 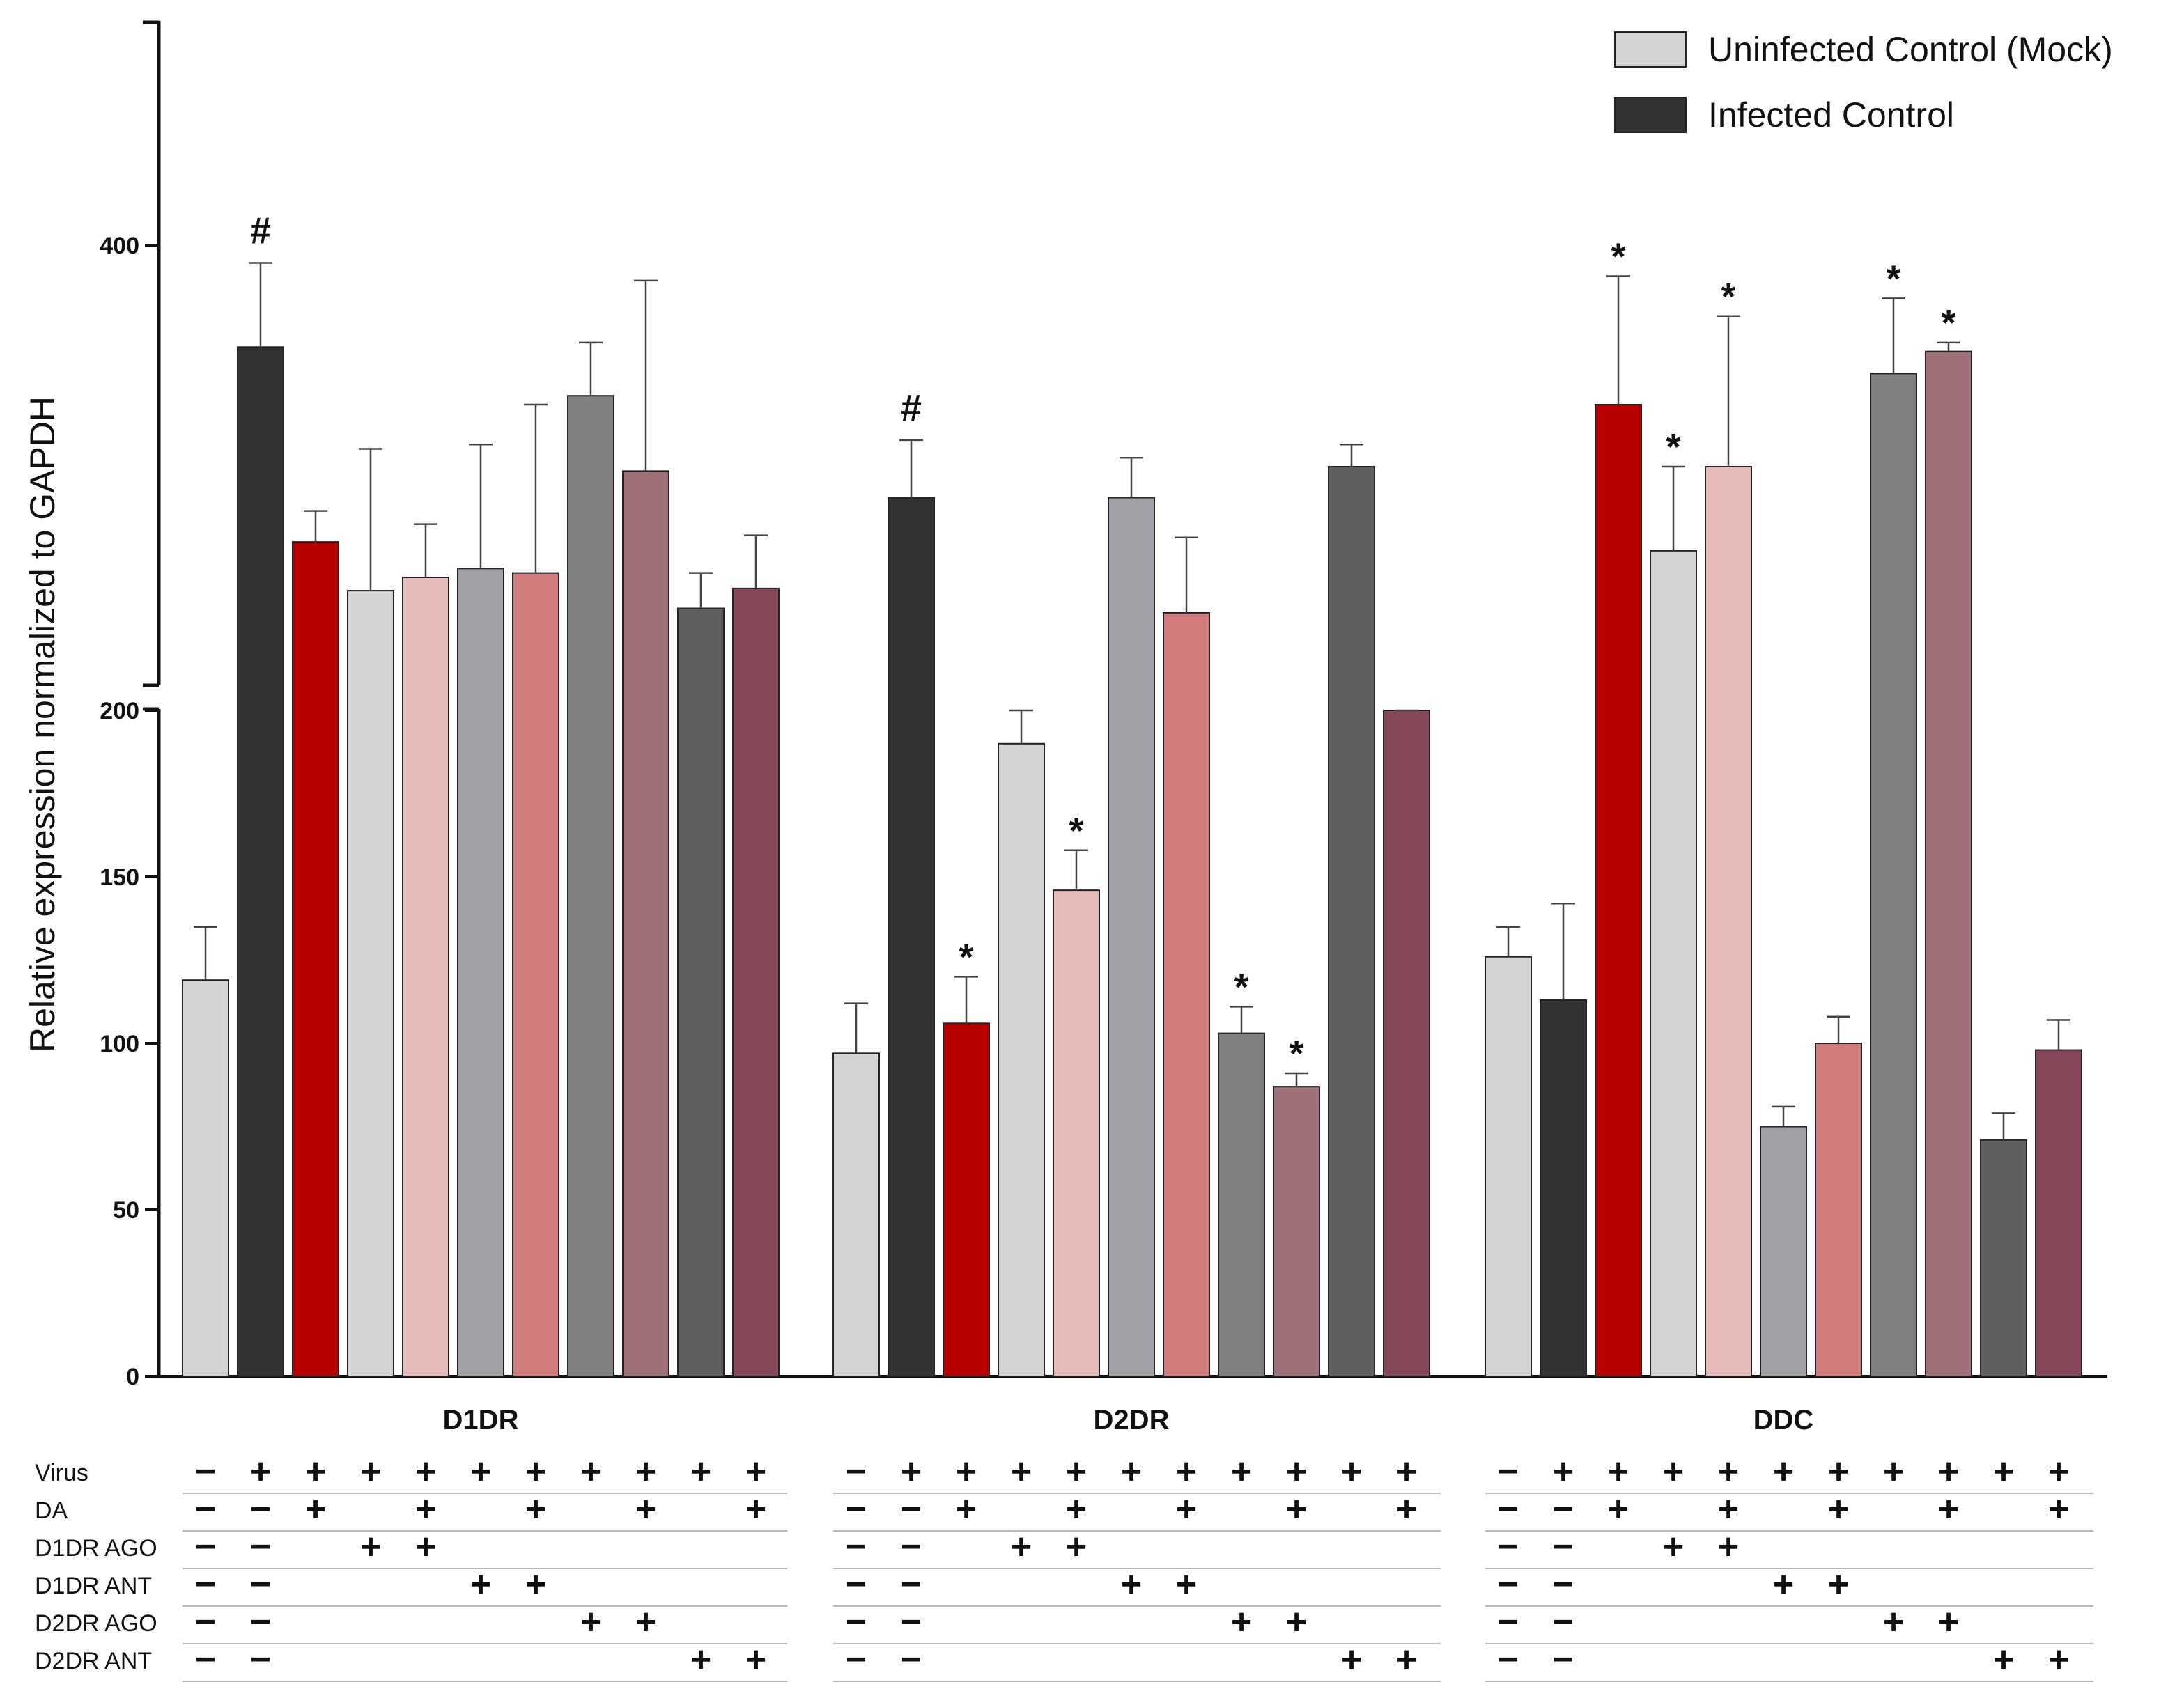 What do you see at coordinates (93, 1586) in the screenshot?
I see `condition-row-label: D1DR ANT` at bounding box center [93, 1586].